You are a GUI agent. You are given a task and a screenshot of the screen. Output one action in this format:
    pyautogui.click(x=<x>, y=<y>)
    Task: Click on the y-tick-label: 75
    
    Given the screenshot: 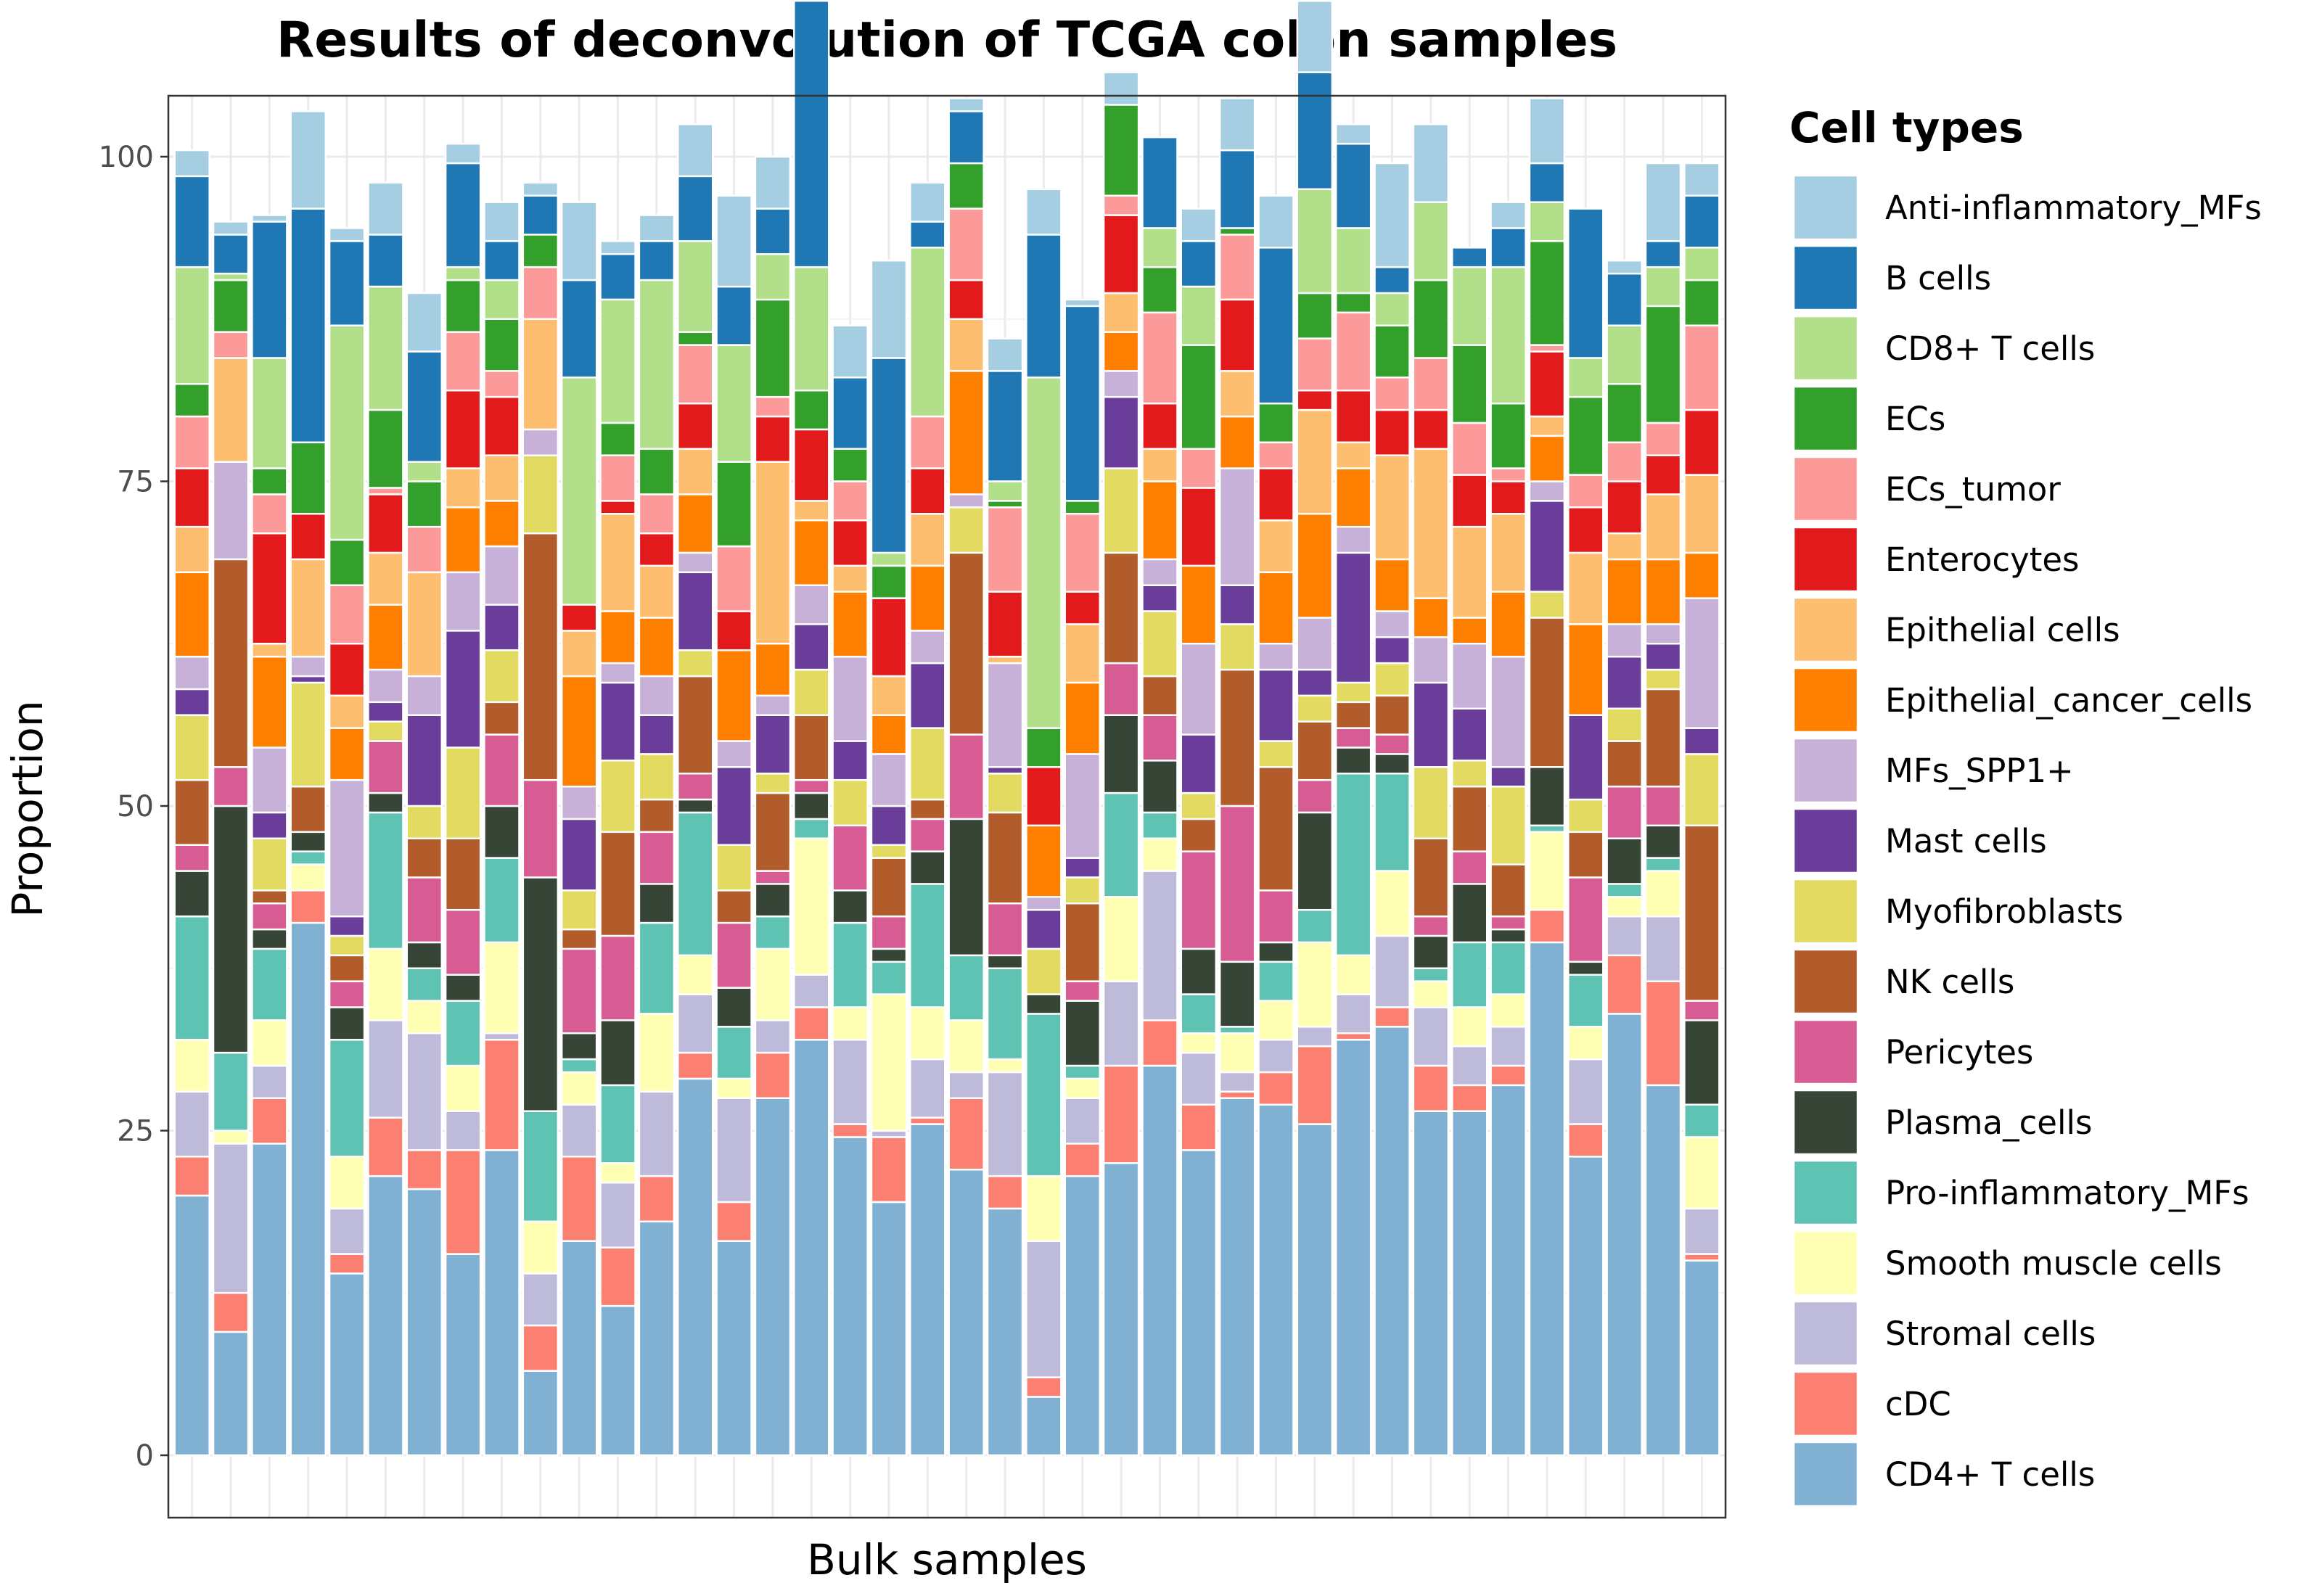 What is the action you would take?
    pyautogui.click(x=135, y=482)
    